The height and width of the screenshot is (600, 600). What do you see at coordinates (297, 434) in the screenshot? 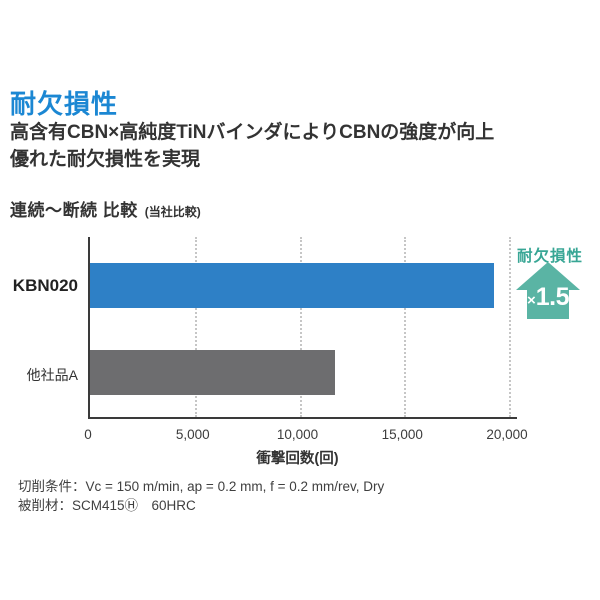
I see `x-tick-label-10000: 10,000` at bounding box center [297, 434].